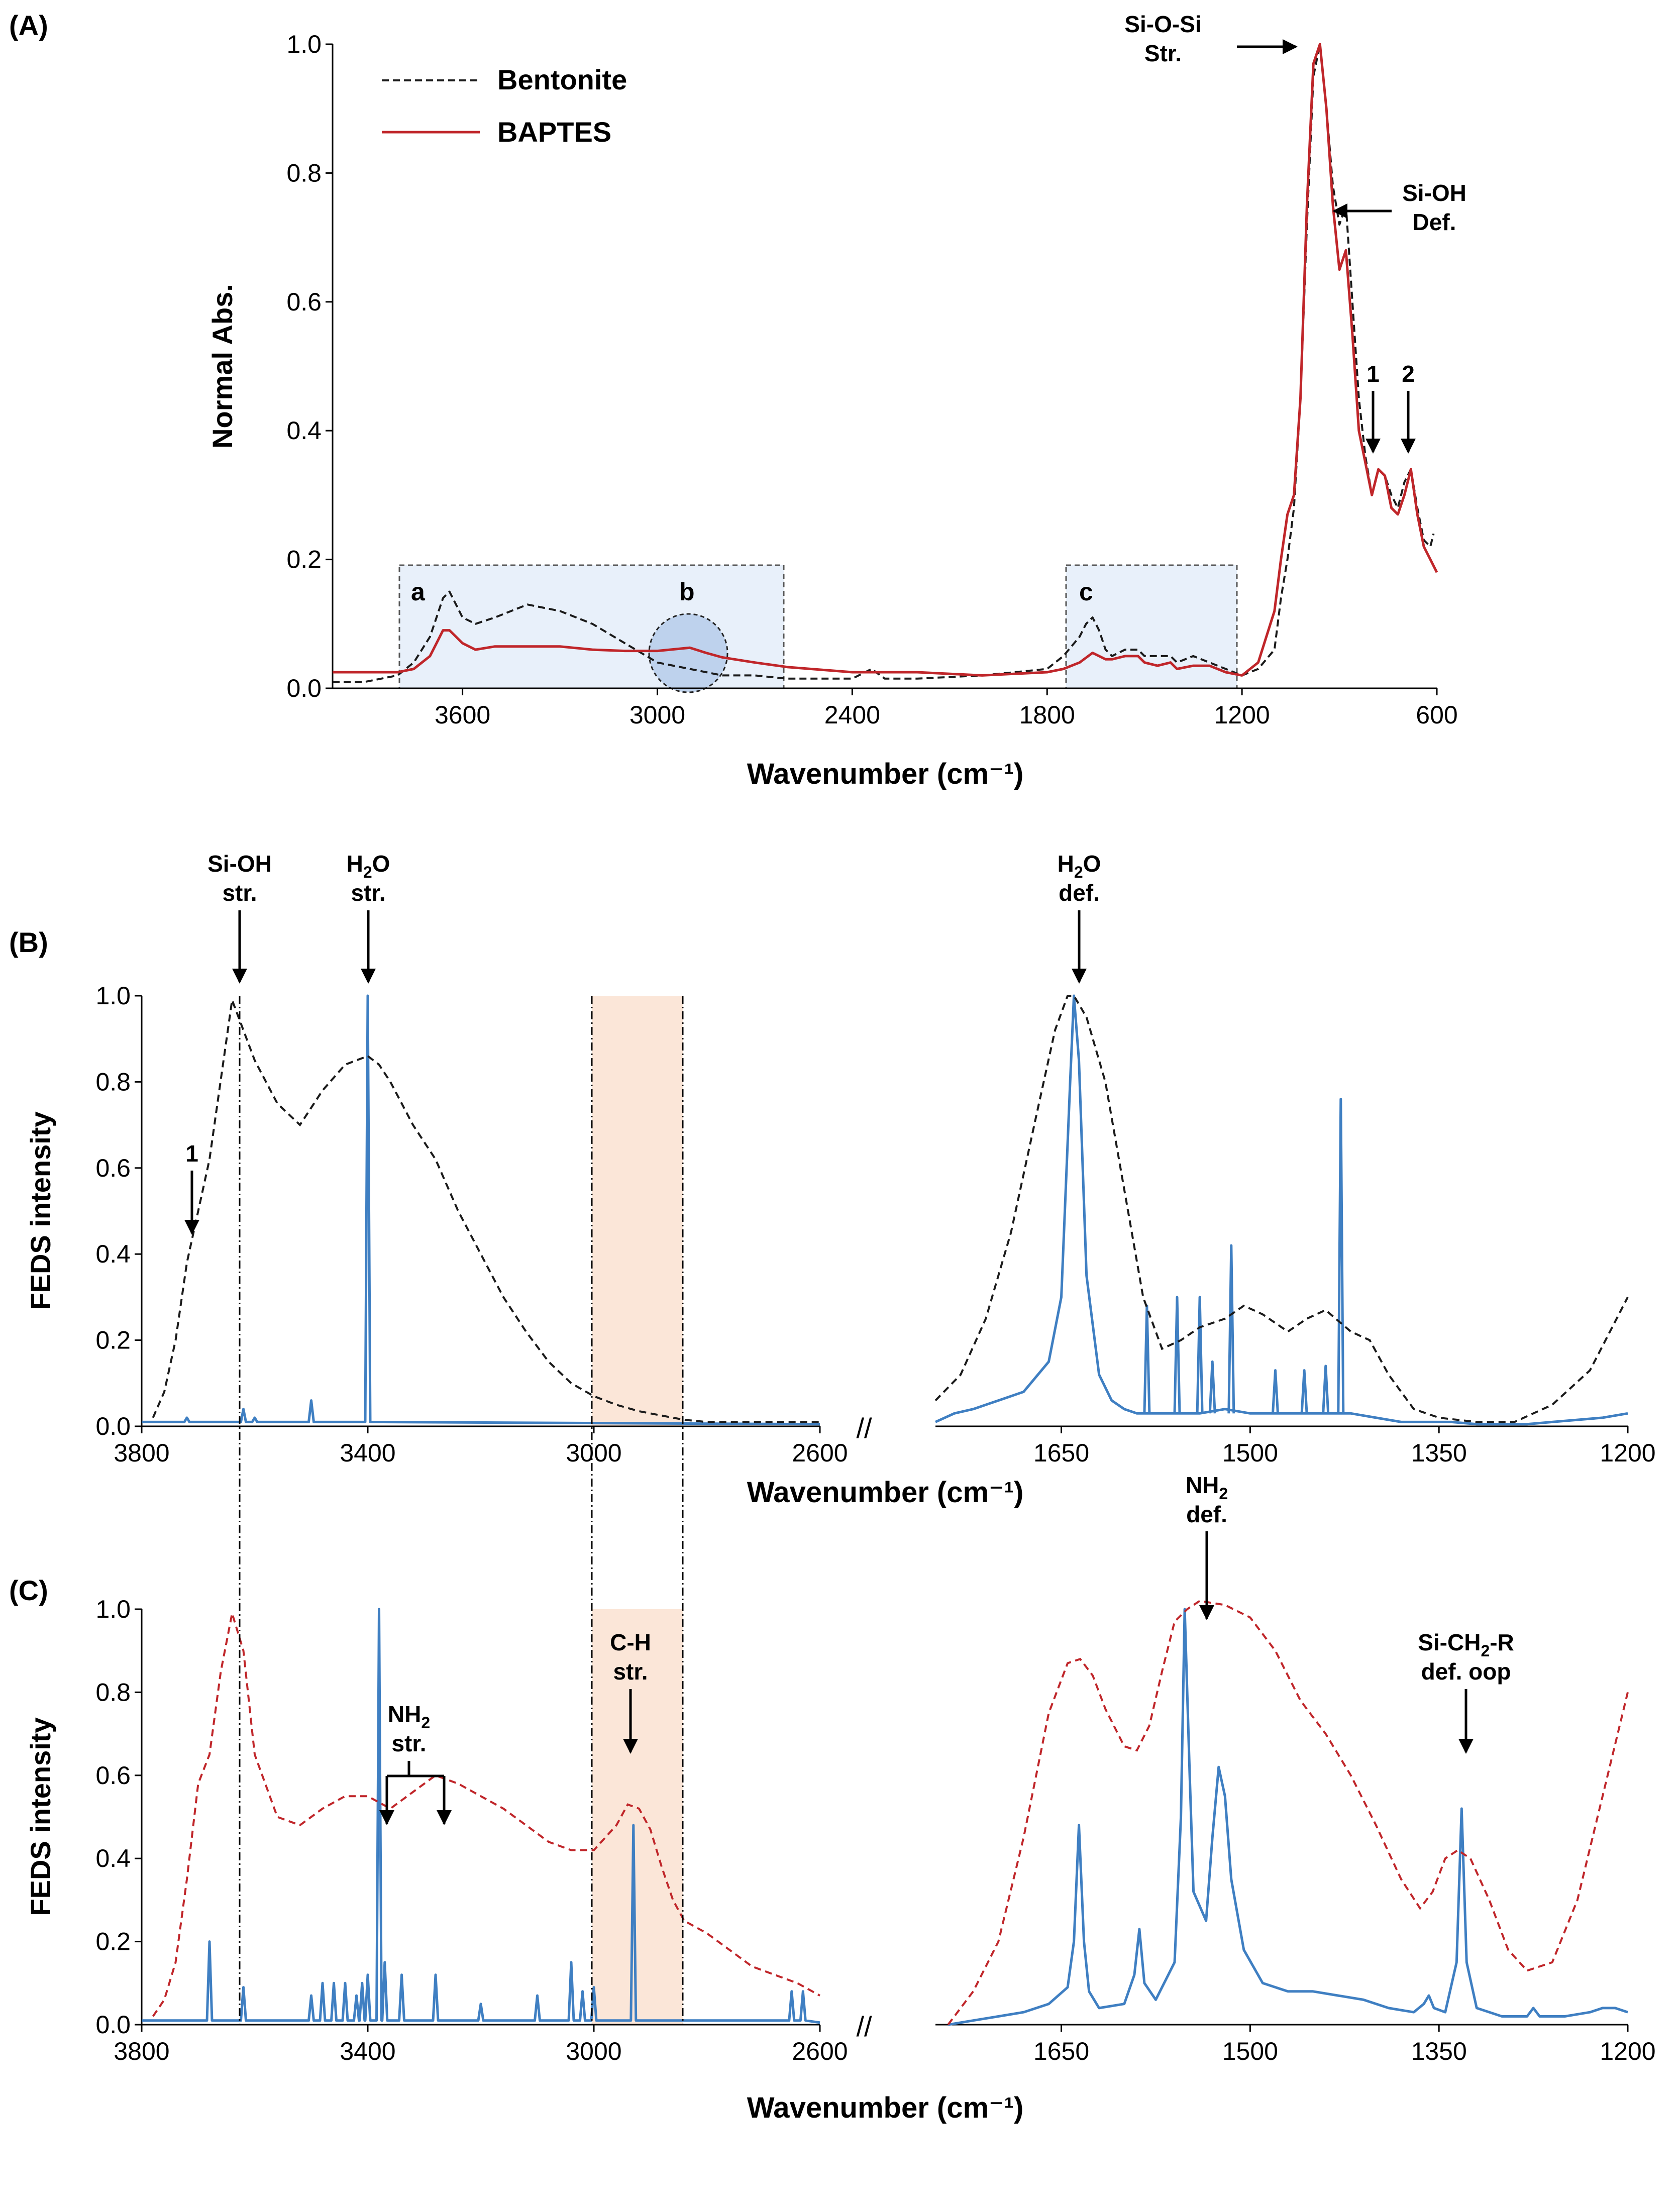 This screenshot has width=1680, height=2201. What do you see at coordinates (1250, 1453) in the screenshot?
I see `panel-b-right-xtick-label: 1500` at bounding box center [1250, 1453].